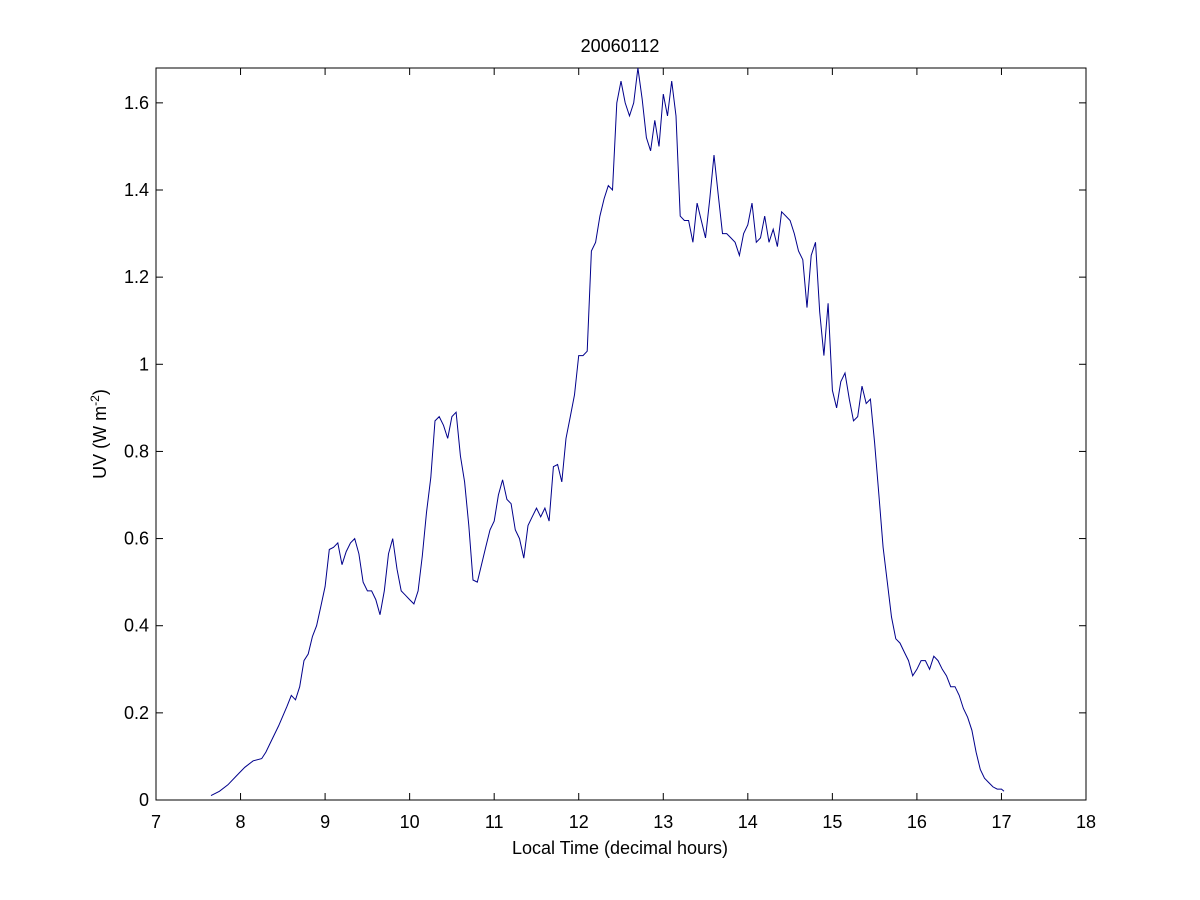  What do you see at coordinates (832, 822) in the screenshot?
I see `x-tick-label: 15` at bounding box center [832, 822].